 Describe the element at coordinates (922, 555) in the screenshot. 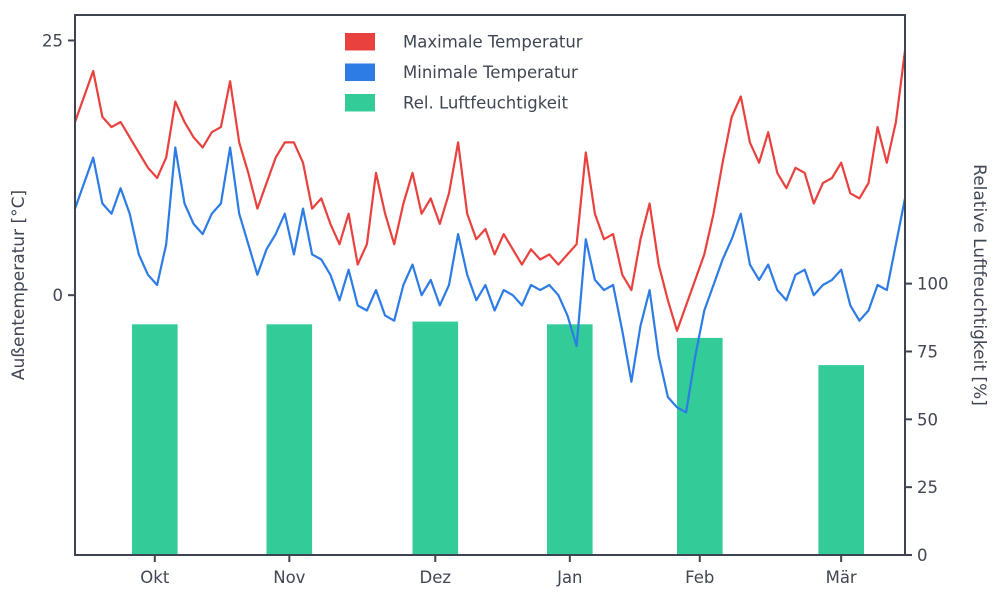

I see `right-tick-label: 0` at that location.